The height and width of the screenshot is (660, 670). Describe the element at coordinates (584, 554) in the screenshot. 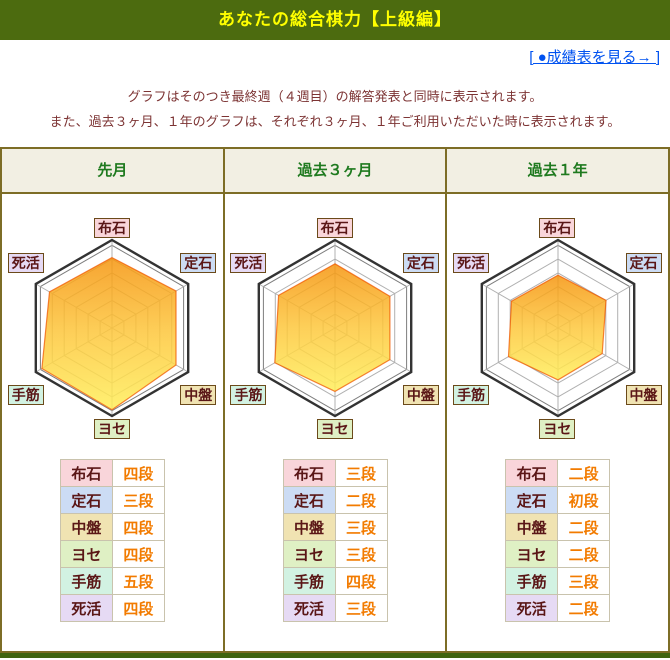

I see `rank-value-yose: 二段` at that location.